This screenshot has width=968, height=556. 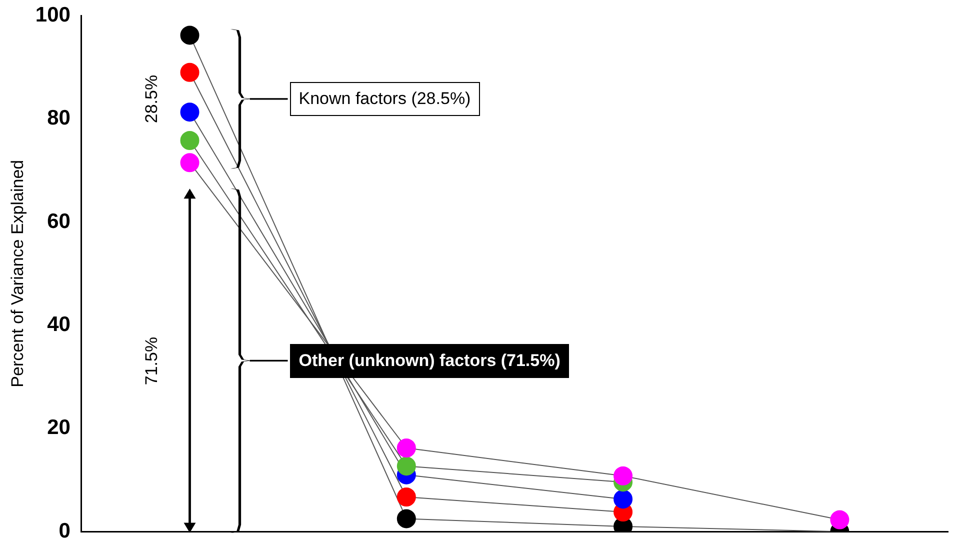 What do you see at coordinates (64, 530) in the screenshot?
I see `y-tick-label: 0` at bounding box center [64, 530].